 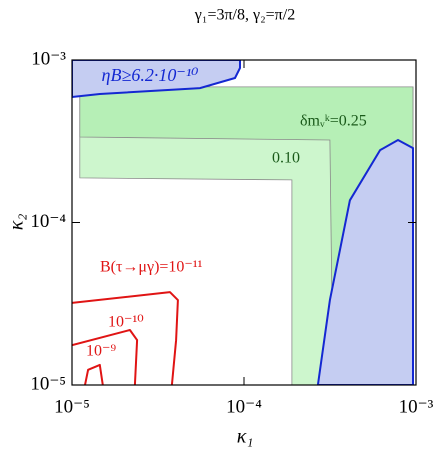 What do you see at coordinates (286, 158) in the screenshot?
I see `region-label: 0.10` at bounding box center [286, 158].